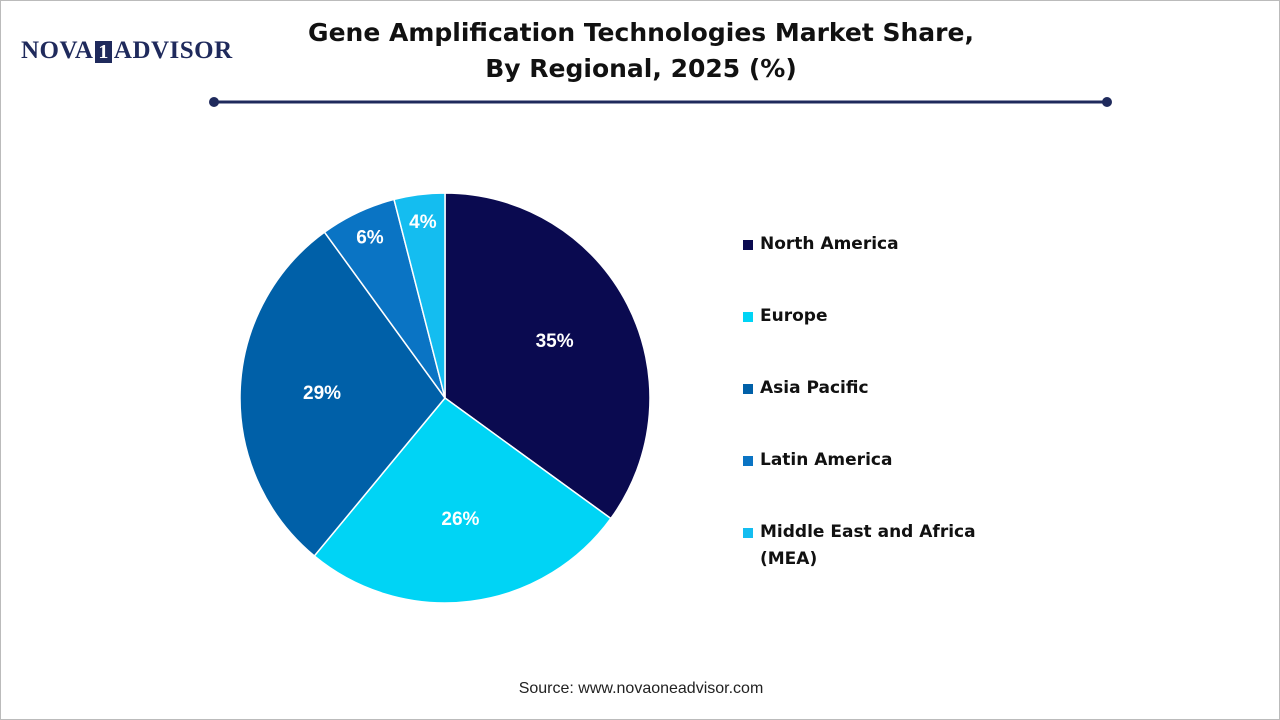 The width and height of the screenshot is (1280, 720). Describe the element at coordinates (173, 50) in the screenshot. I see `logo-text: ADVISOR` at that location.